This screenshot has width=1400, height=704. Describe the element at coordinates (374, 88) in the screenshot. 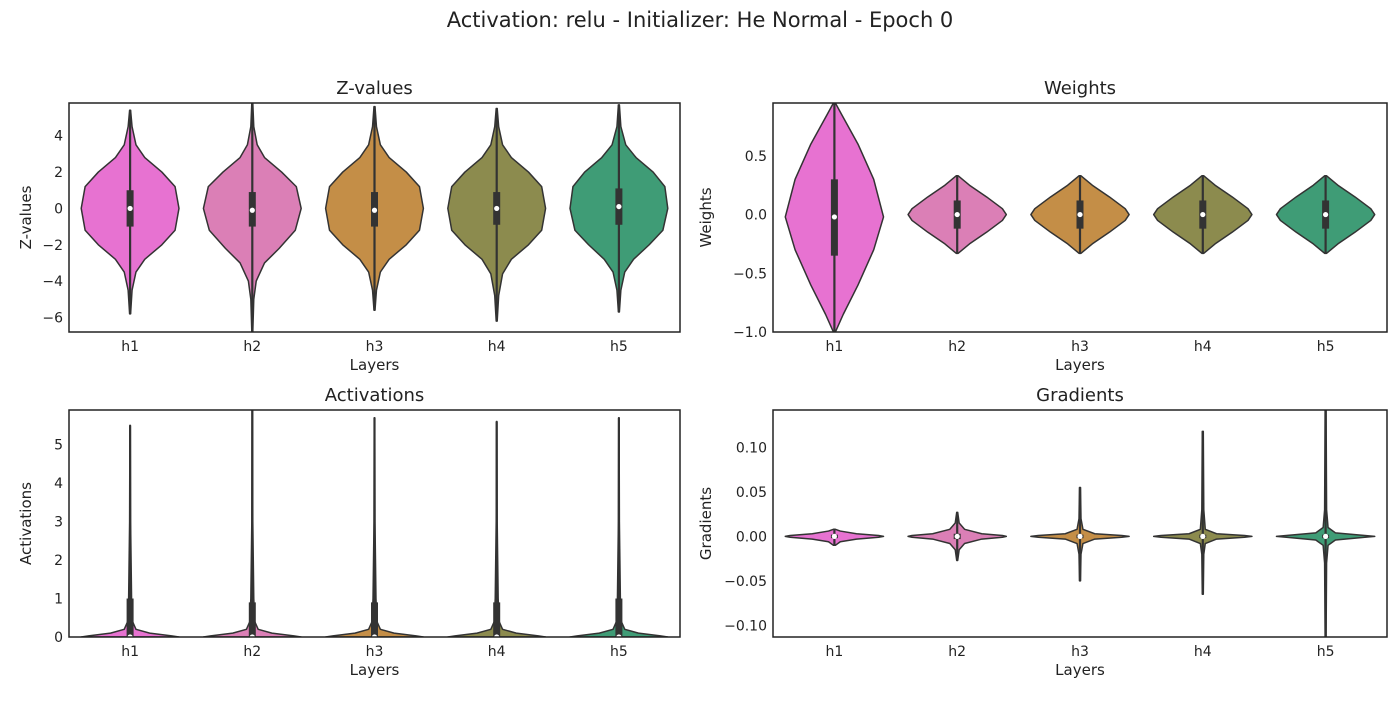

I see `subplot-title: Z-values` at that location.